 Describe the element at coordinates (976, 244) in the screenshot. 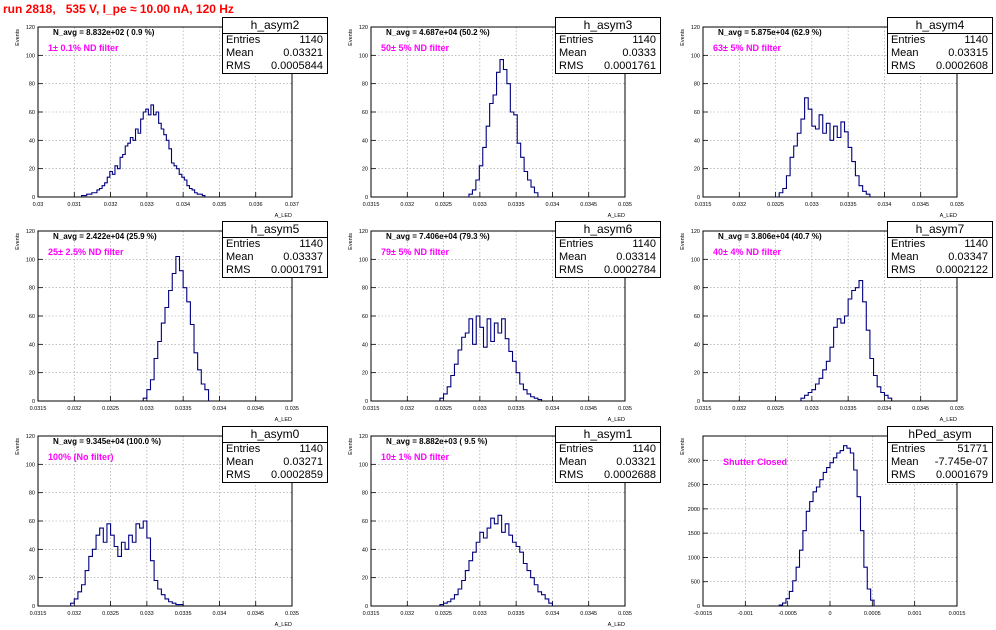

I see `stats-value: 1140` at that location.